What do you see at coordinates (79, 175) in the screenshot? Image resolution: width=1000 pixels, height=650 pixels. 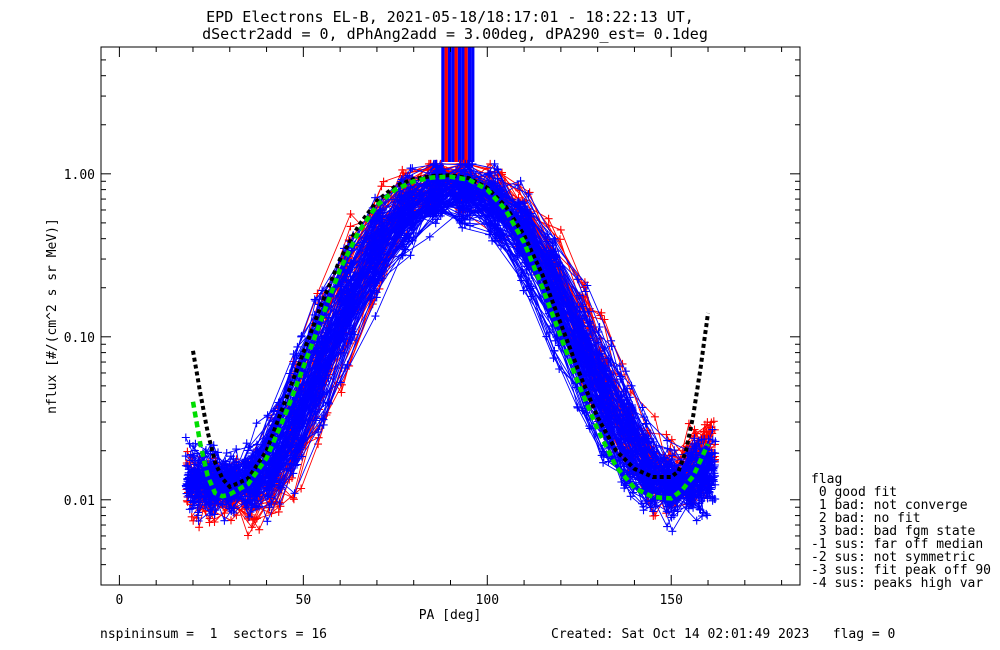 I see `y-tick-label: 1.00` at bounding box center [79, 175].